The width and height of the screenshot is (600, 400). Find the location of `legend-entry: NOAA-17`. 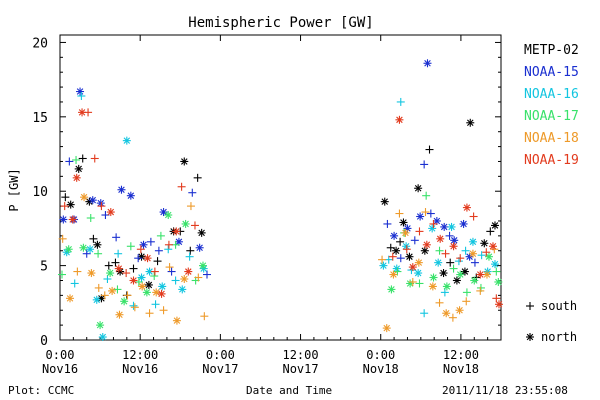

legend-entry: NOAA-17 is located at coordinates (551, 116).